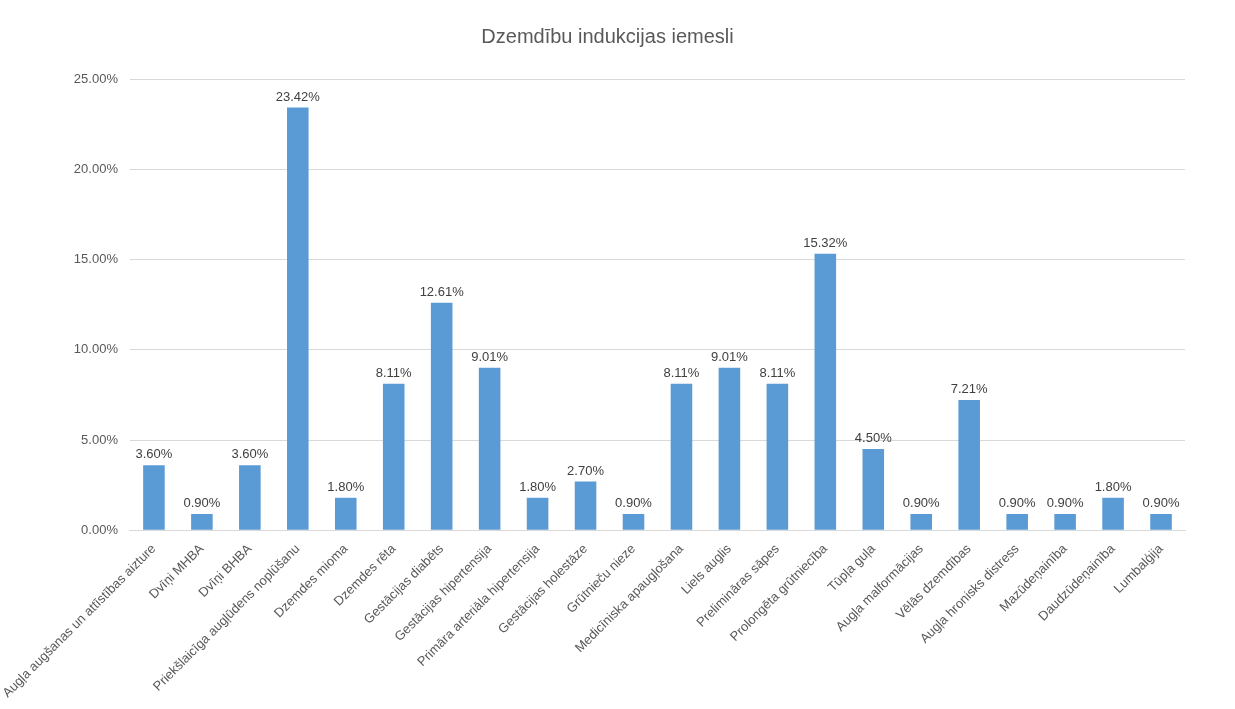 The image size is (1235, 709). Describe the element at coordinates (96, 259) in the screenshot. I see `y-tick-label: 15.00%` at that location.